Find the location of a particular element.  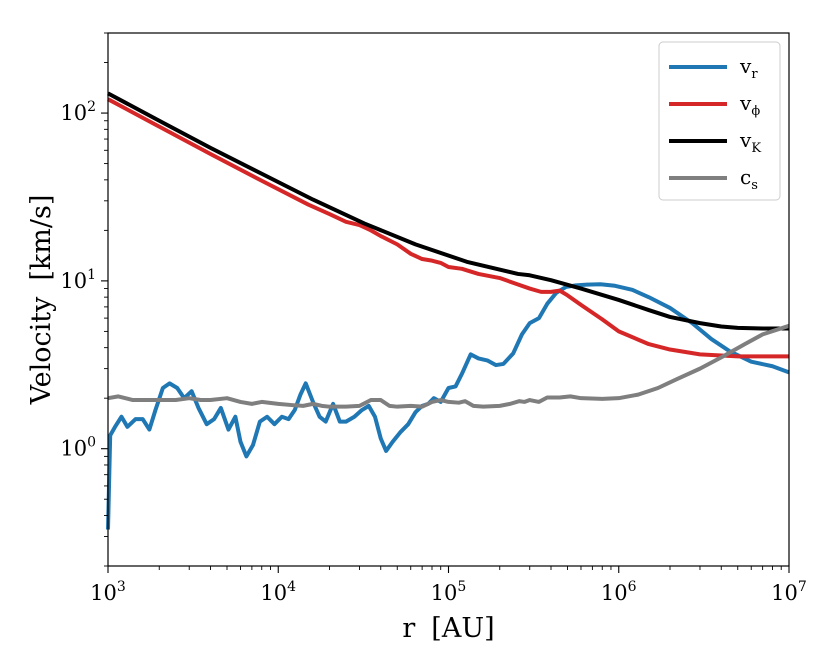

y-tick-label: 100 is located at coordinates (78, 448).